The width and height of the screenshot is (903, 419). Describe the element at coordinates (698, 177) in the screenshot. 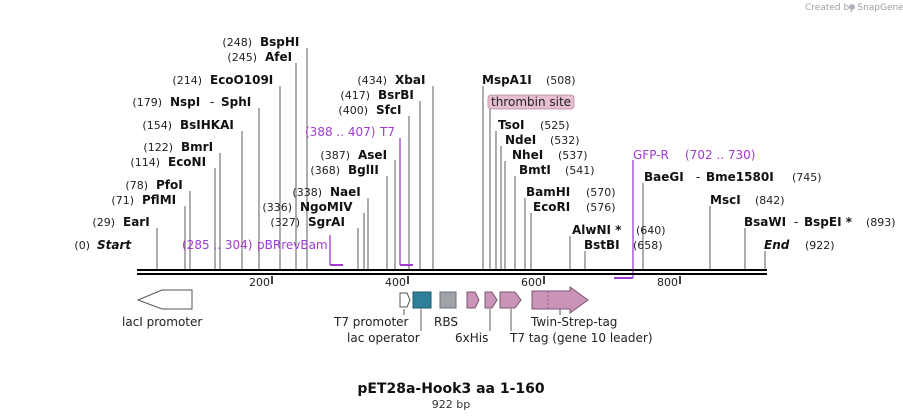

I see `site-dash-baegi-bme1580i: -` at that location.